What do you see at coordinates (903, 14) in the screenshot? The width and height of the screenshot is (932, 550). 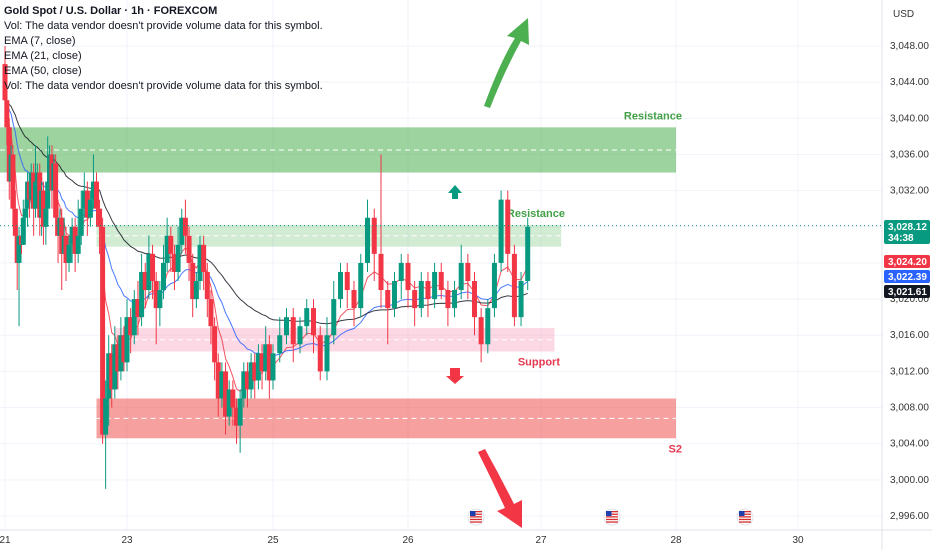 I see `currency-label: USD` at bounding box center [903, 14].